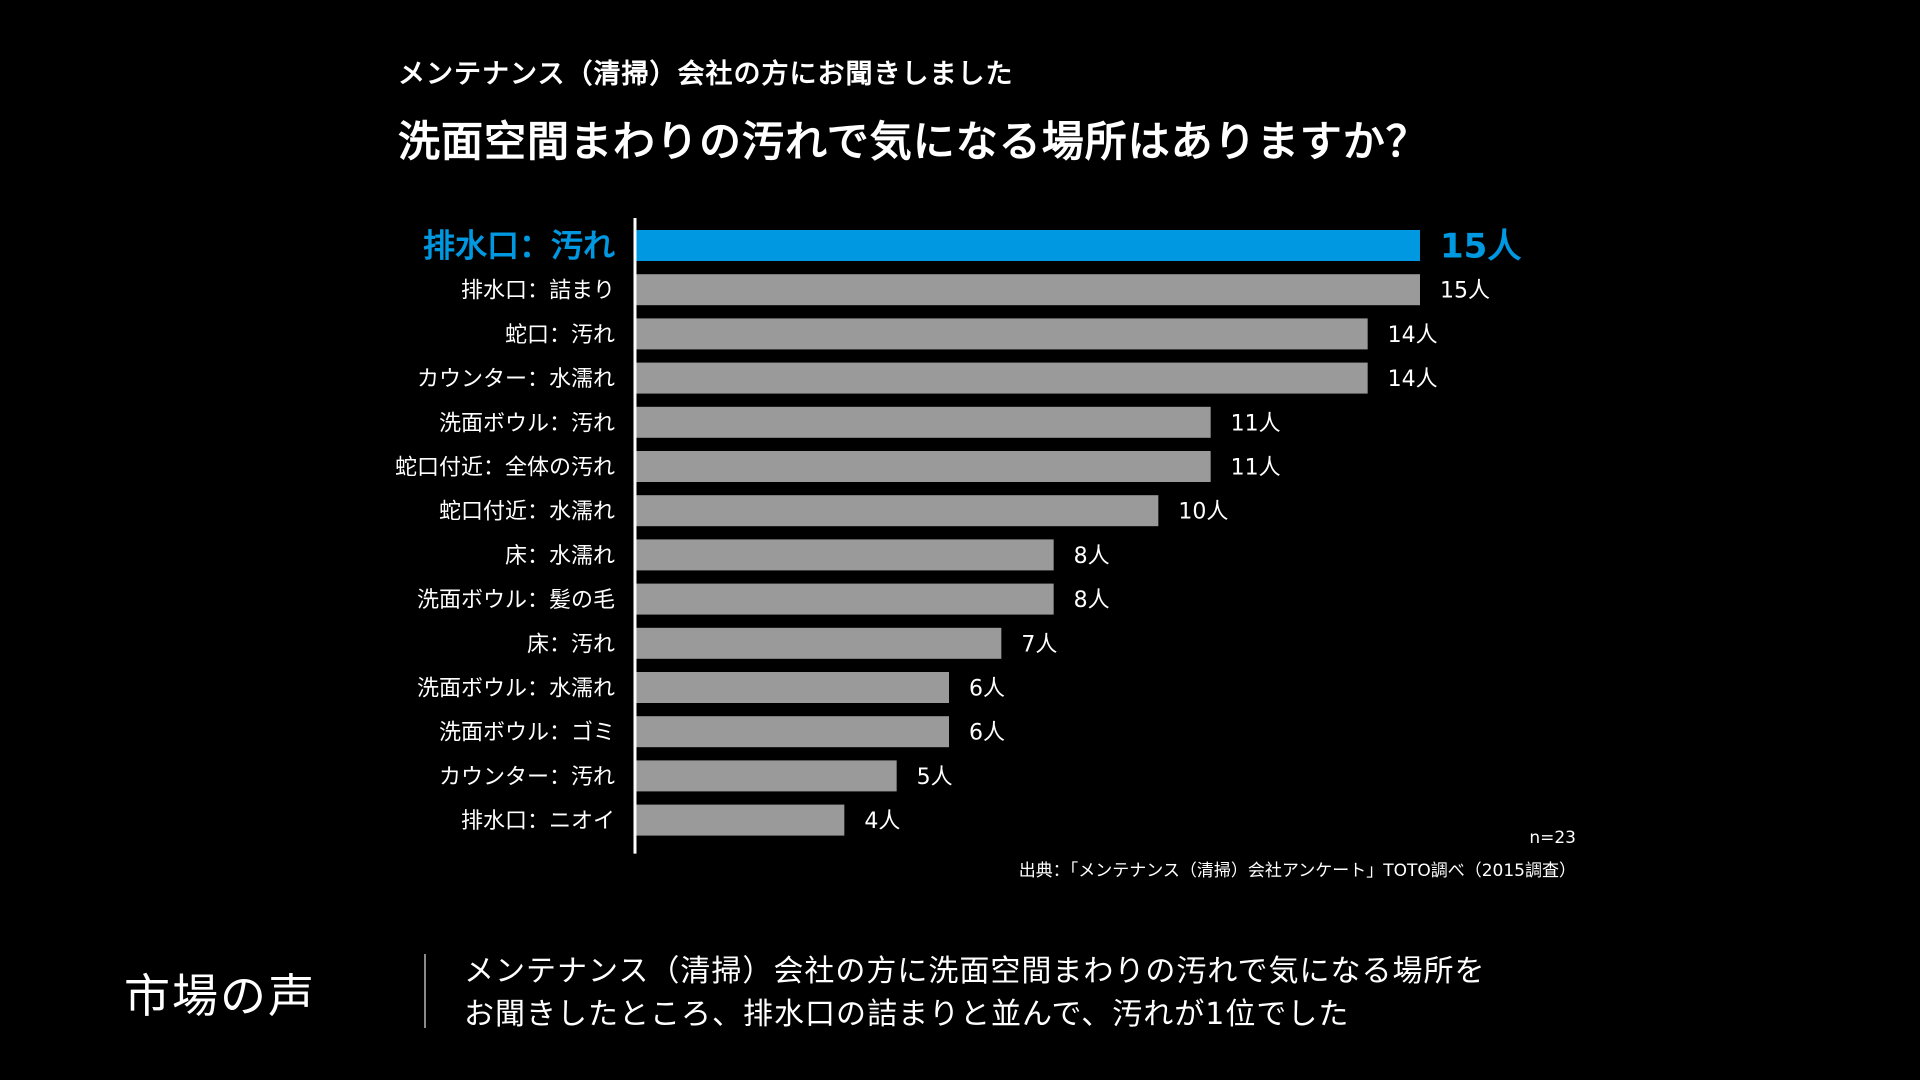 The image size is (1920, 1080). Describe the element at coordinates (560, 335) in the screenshot. I see `category-label: 蛇口：汚れ` at that location.